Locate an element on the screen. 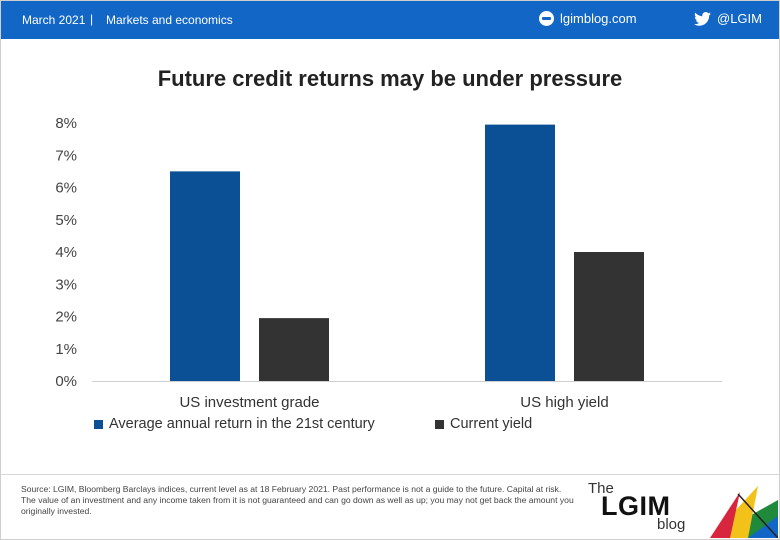 This screenshot has height=540, width=780. y-tick-label: 5% is located at coordinates (66, 220).